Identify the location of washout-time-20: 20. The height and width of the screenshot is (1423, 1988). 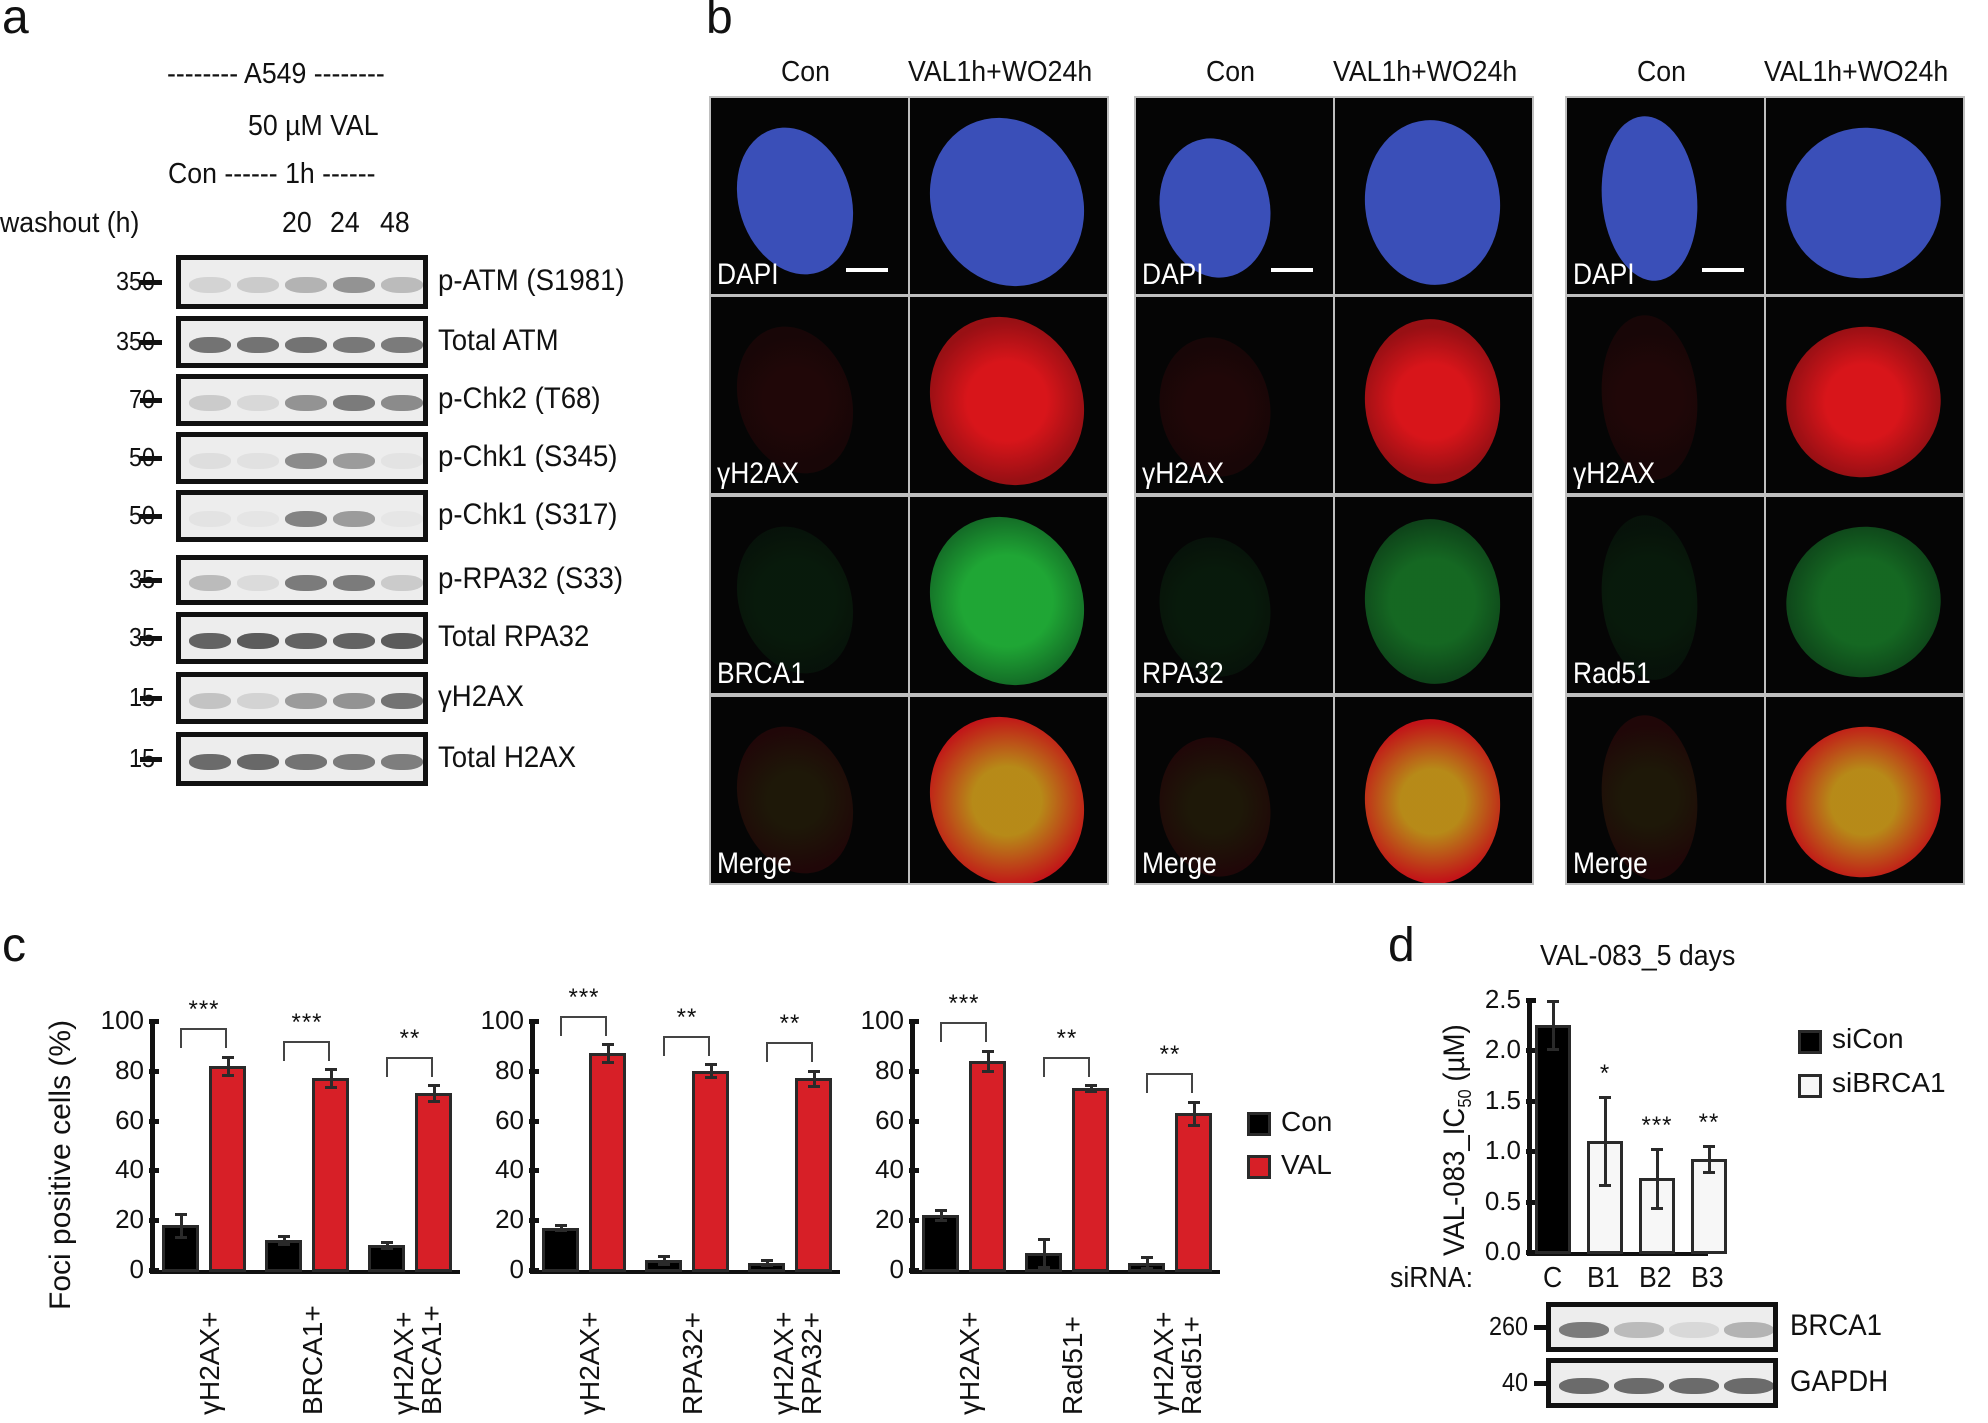
(297, 223).